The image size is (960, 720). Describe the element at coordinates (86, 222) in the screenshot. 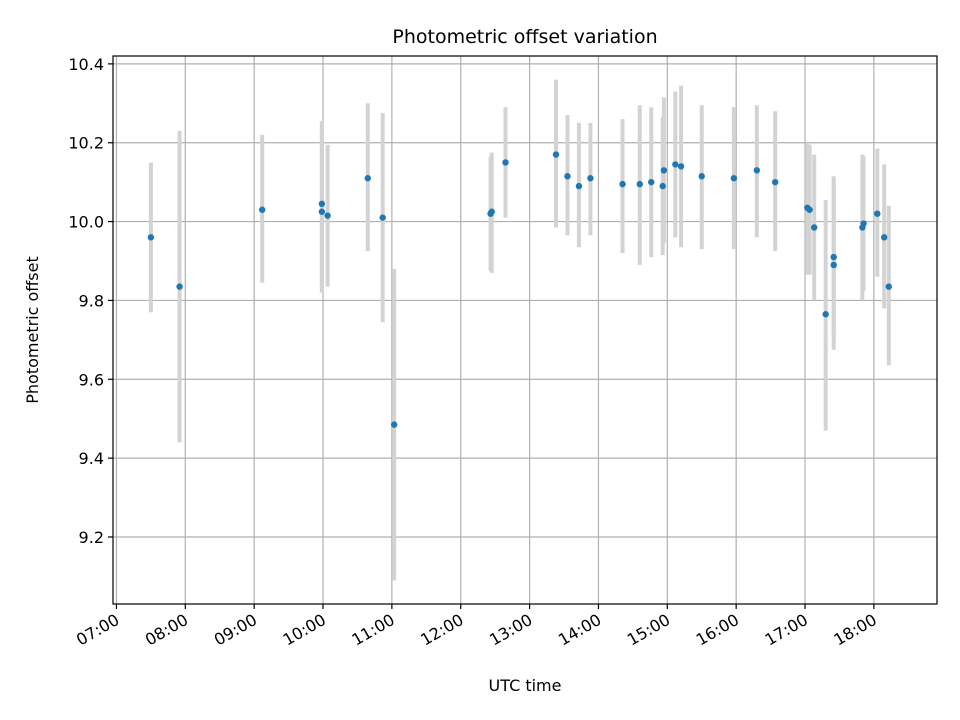

I see `y-tick-label: 10.0` at that location.